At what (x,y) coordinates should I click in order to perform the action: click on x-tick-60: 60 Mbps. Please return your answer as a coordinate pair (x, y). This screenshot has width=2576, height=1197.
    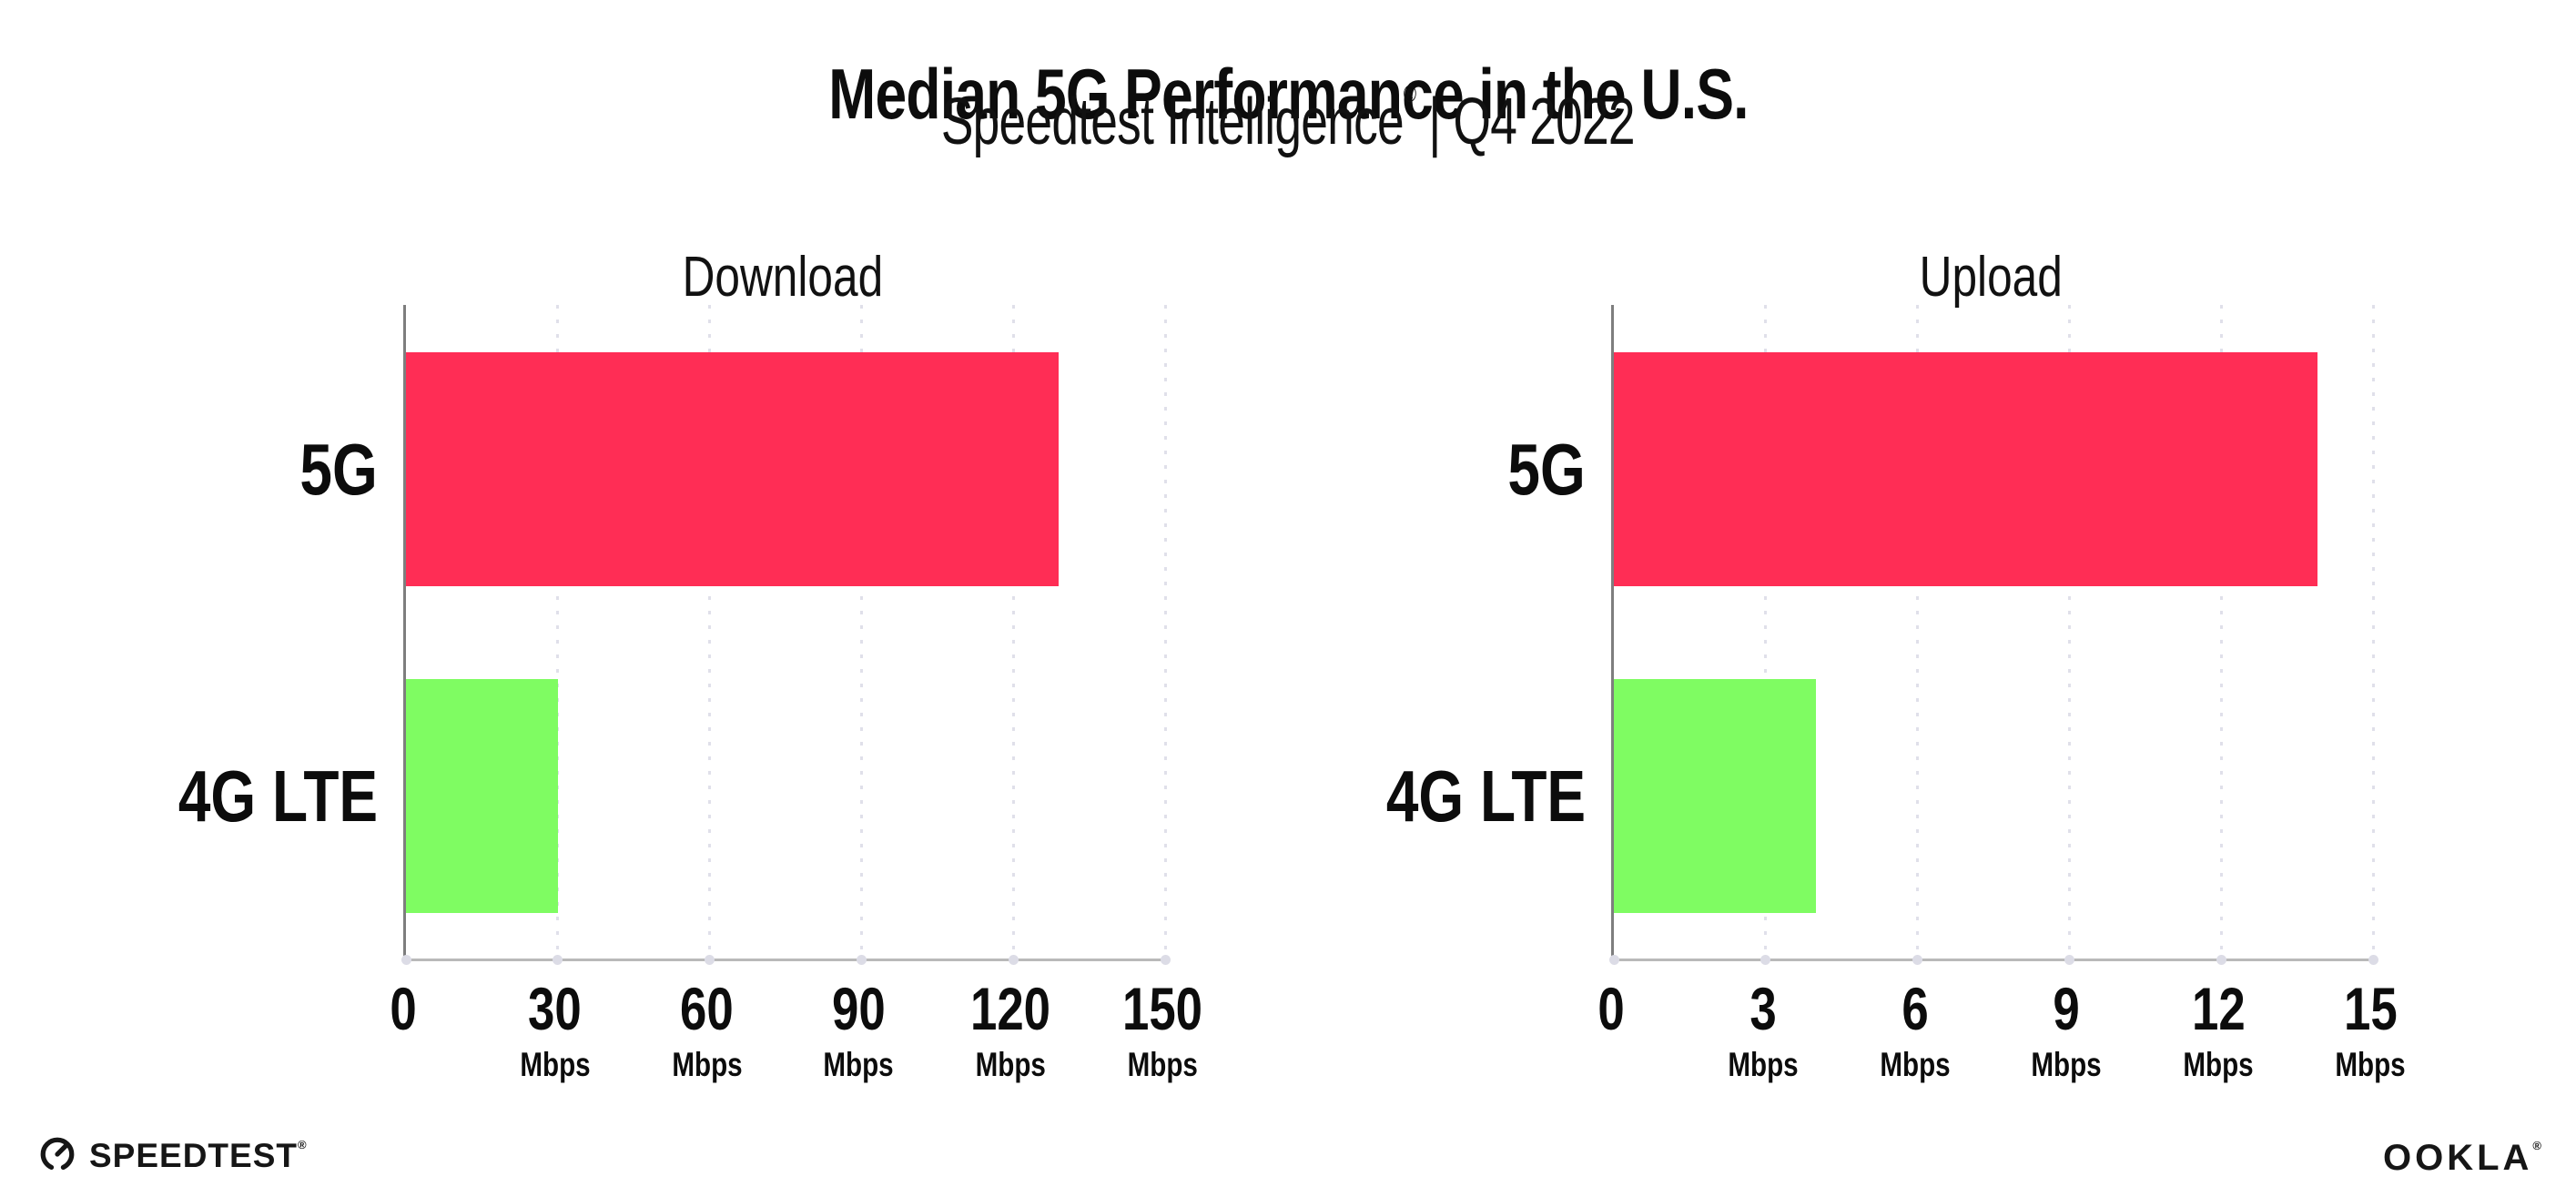
    Looking at the image, I should click on (707, 1030).